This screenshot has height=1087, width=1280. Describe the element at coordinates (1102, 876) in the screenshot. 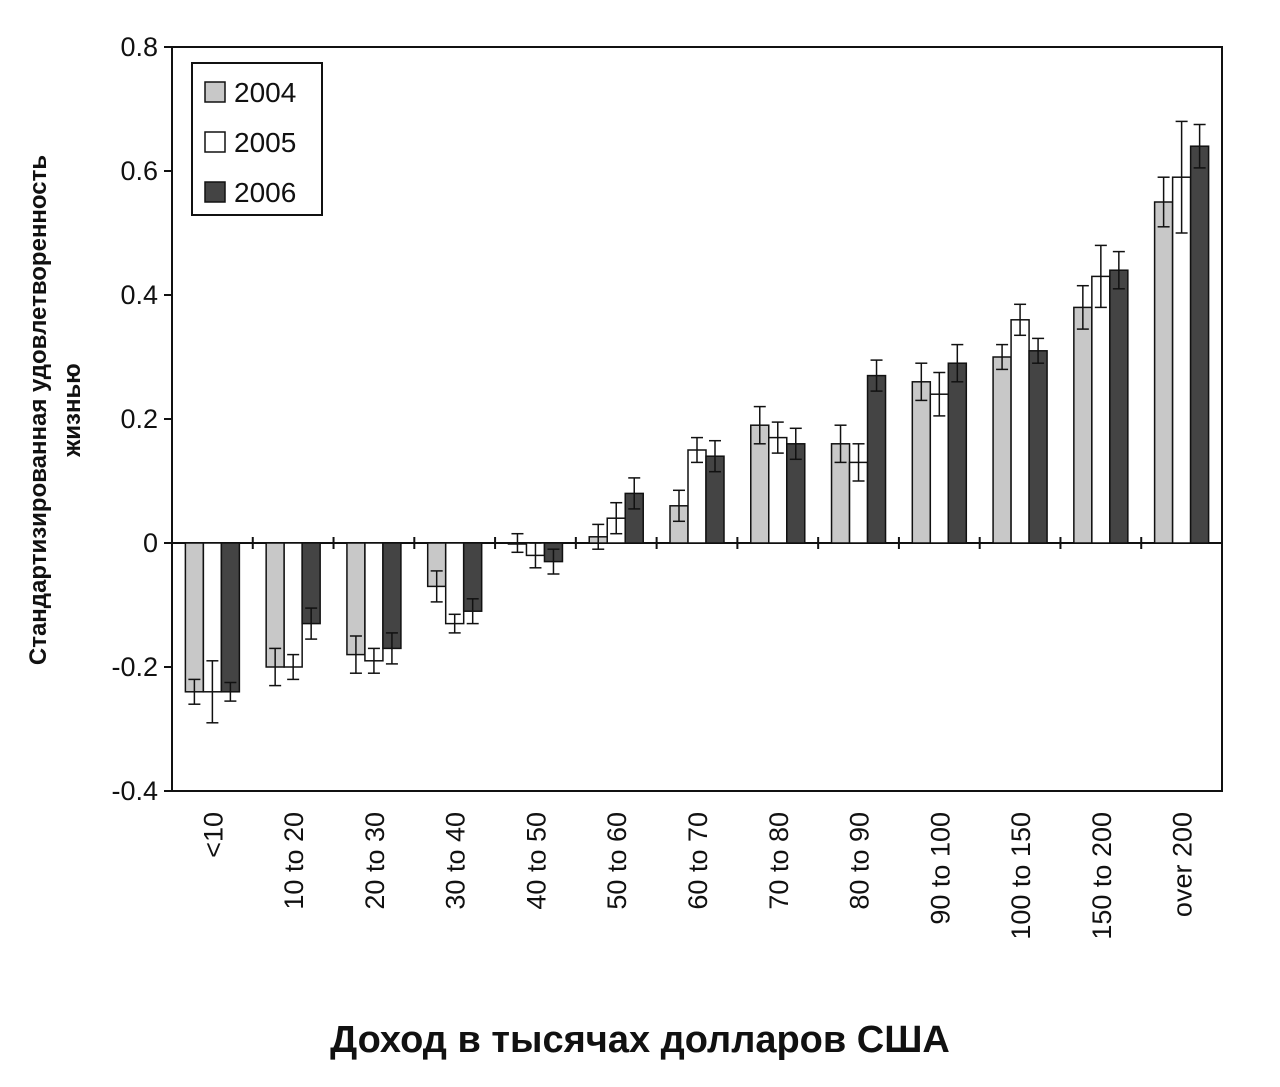

I see `x-tick-label: 150 to 200` at that location.